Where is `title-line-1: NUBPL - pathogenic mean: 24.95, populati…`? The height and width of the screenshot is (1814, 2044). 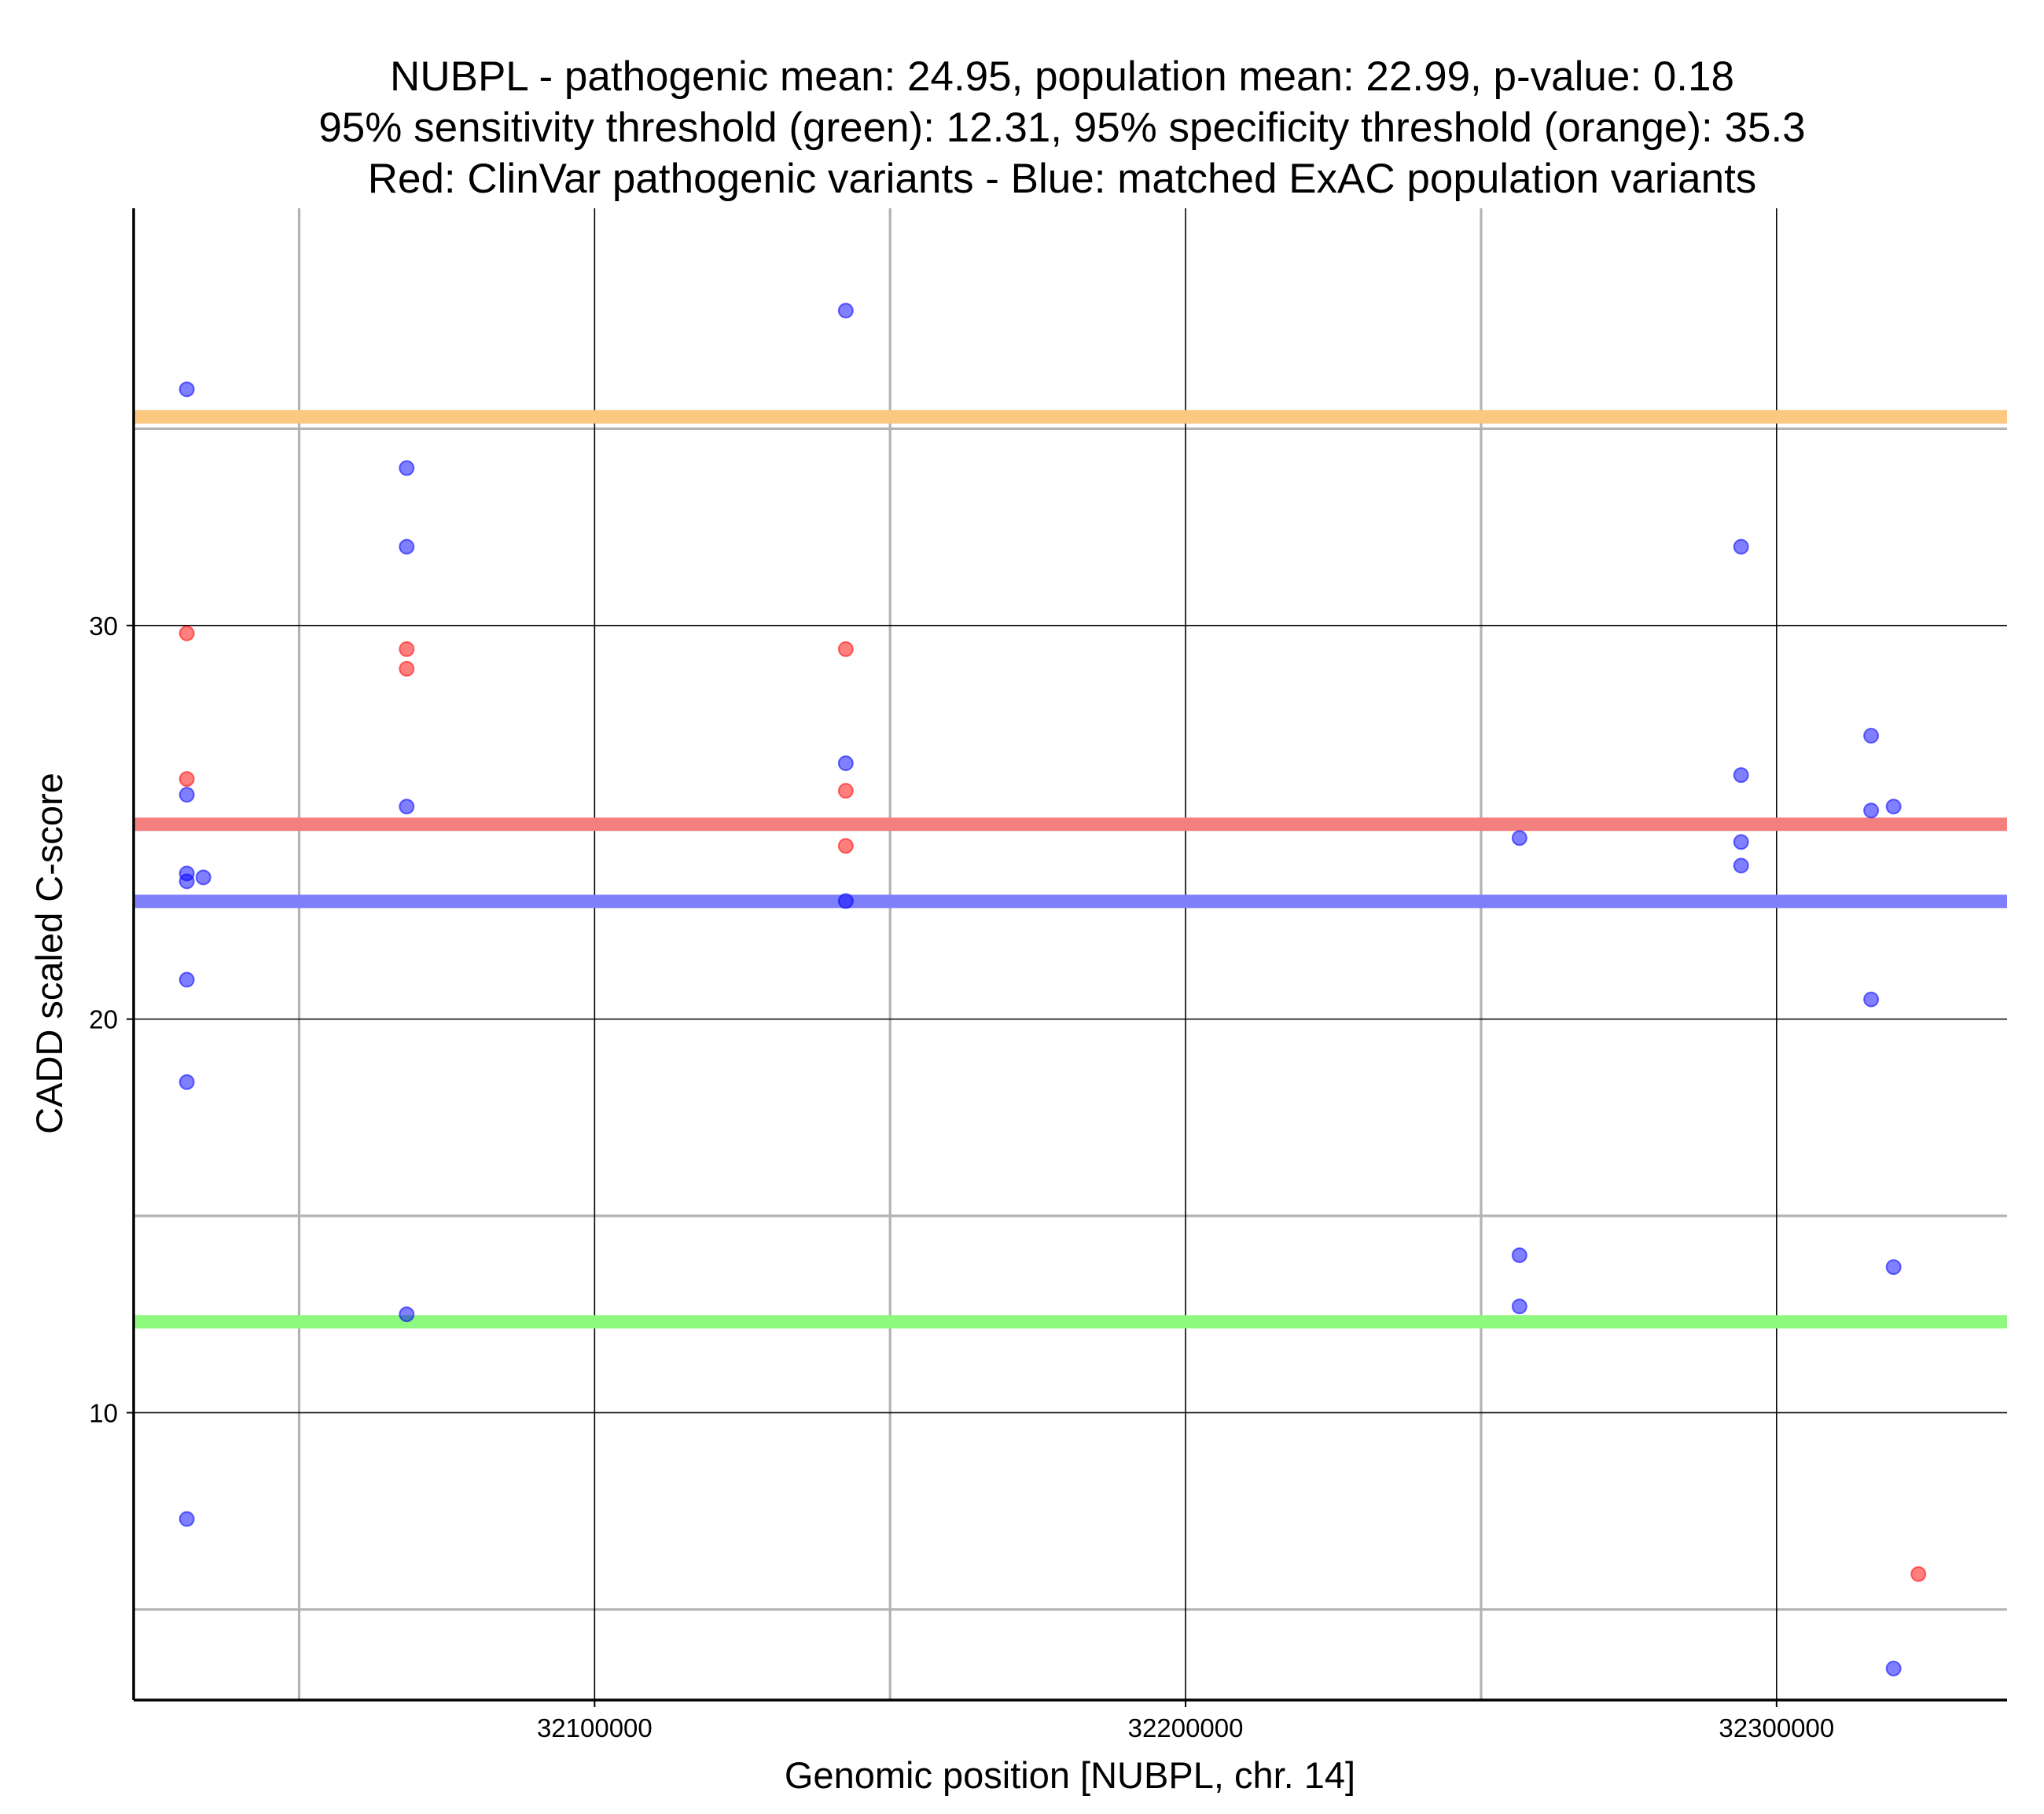
title-line-1: NUBPL - pathogenic mean: 24.95, populati… is located at coordinates (1062, 76).